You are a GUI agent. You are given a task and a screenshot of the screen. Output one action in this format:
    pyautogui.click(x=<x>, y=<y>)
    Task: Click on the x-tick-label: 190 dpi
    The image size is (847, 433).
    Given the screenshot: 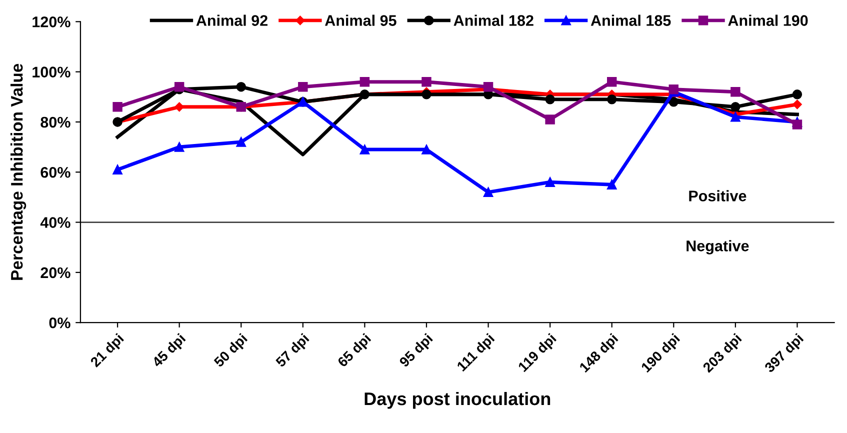 What is the action you would take?
    pyautogui.click(x=661, y=354)
    